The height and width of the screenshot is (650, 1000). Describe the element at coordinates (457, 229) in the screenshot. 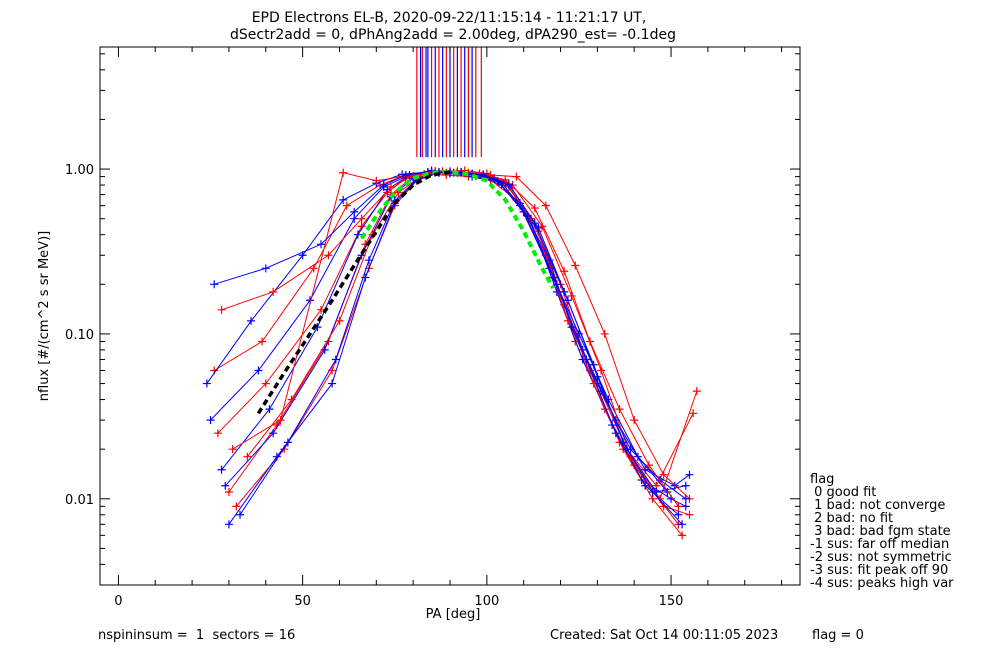

I see `fit-curve` at that location.